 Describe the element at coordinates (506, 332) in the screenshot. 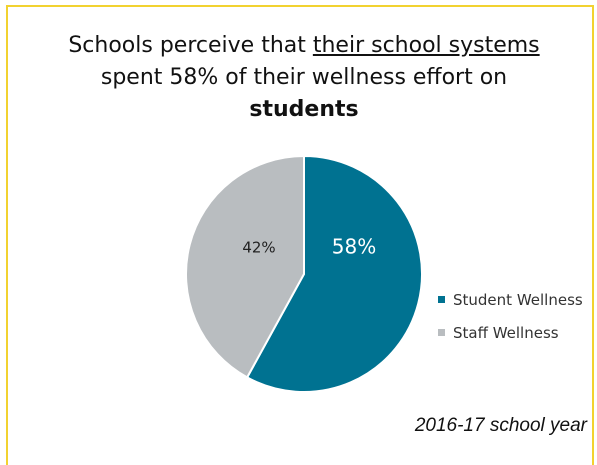

I see `legend-label-staff: Staff Wellness` at that location.